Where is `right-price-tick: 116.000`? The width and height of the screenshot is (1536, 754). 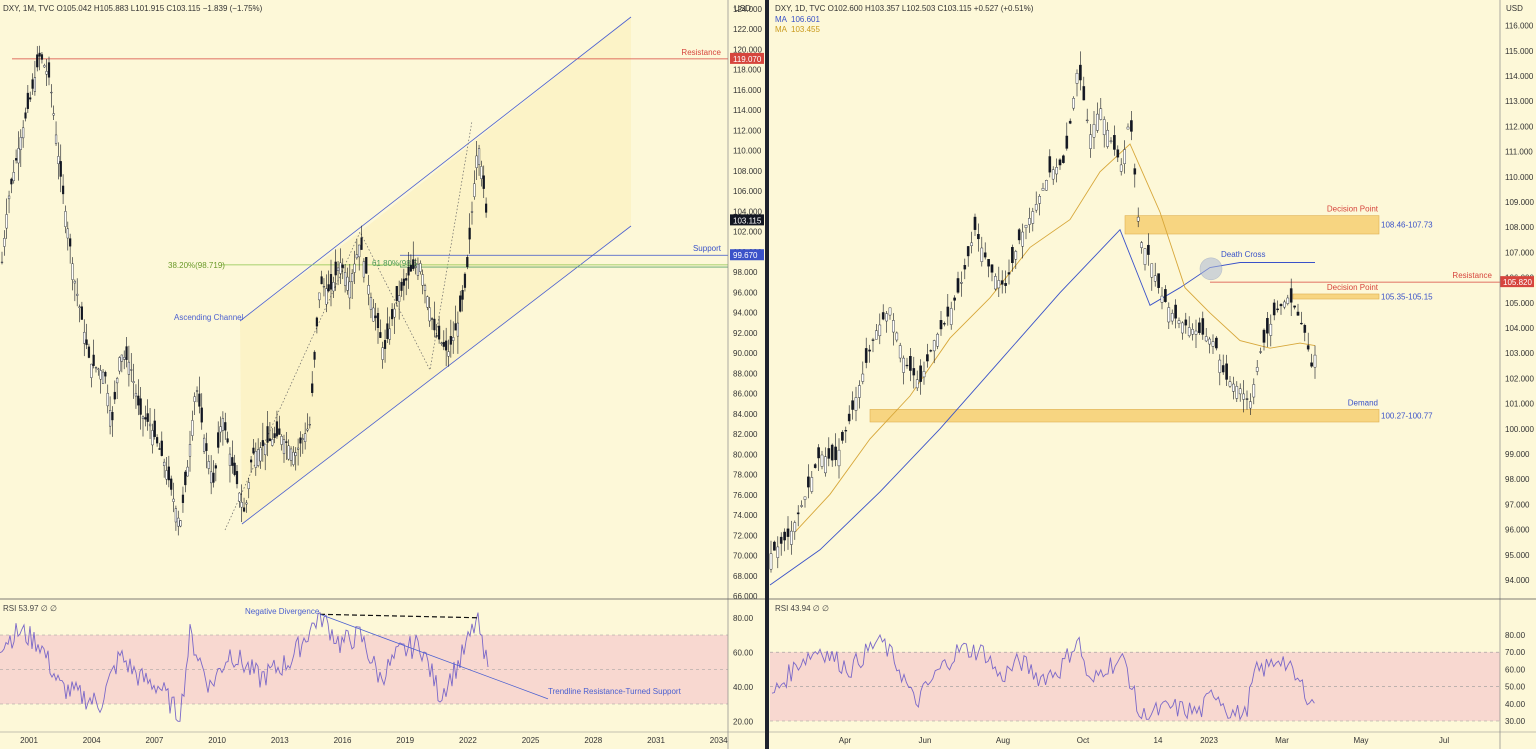
right-price-tick: 116.000 is located at coordinates (1519, 26).